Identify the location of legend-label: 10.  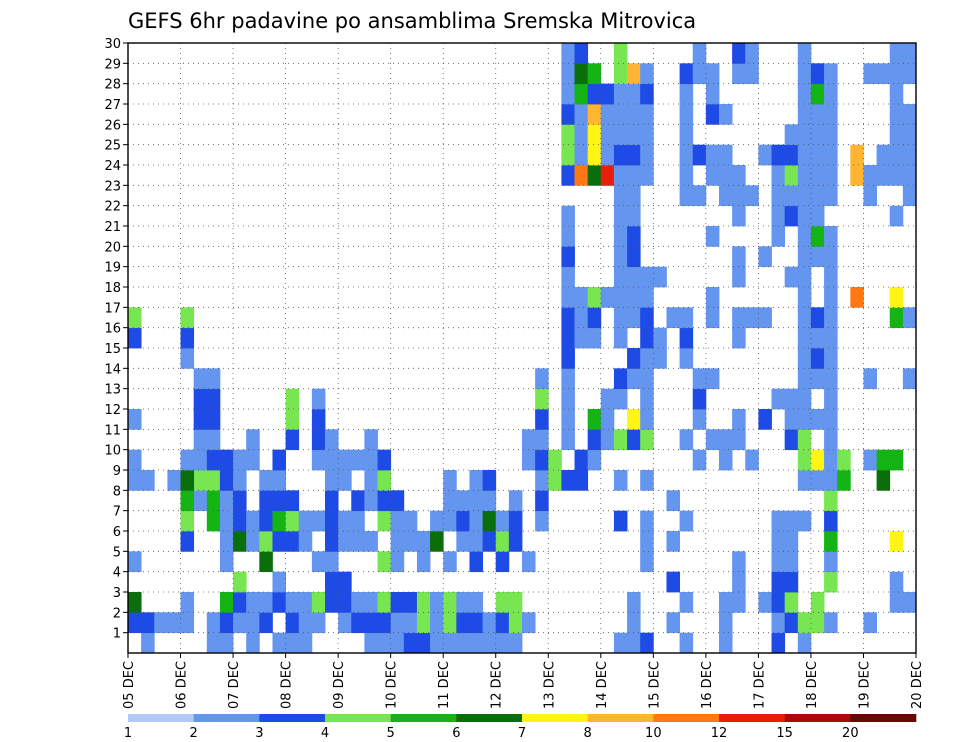
(653, 733).